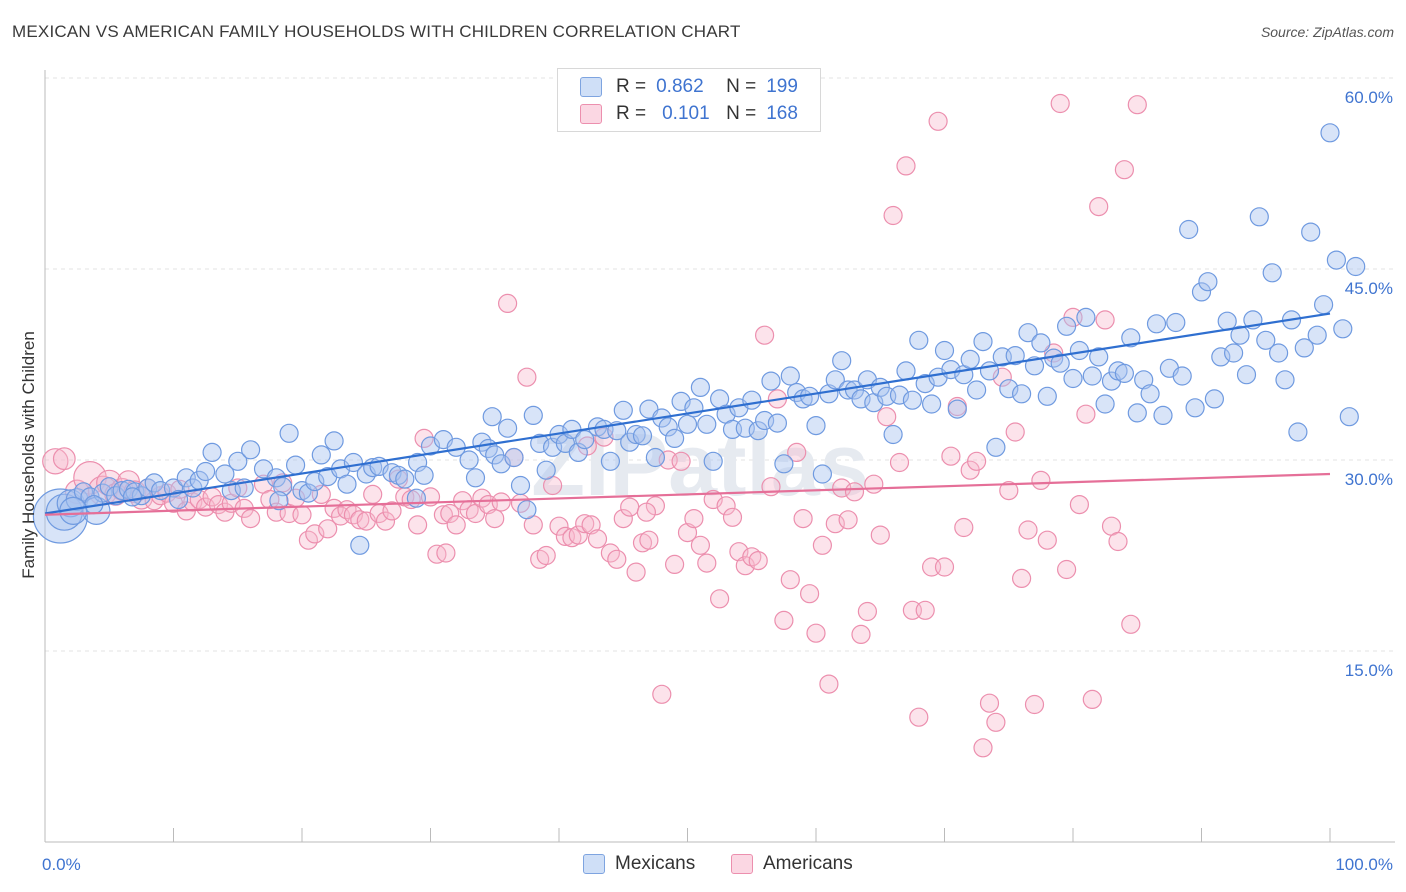  What do you see at coordinates (61, 864) in the screenshot?
I see `x-tick-label-0: 0.0%` at bounding box center [61, 864].